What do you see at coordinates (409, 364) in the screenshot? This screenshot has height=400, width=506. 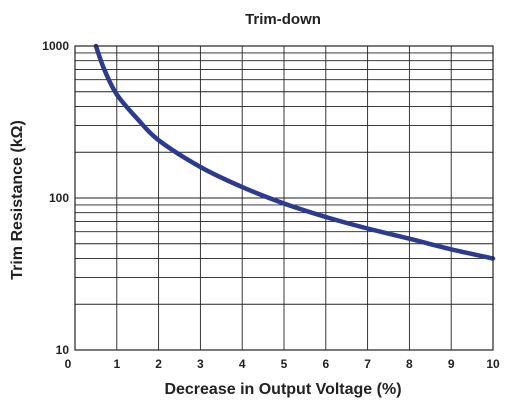 I see `x-tick-label: 8` at bounding box center [409, 364].